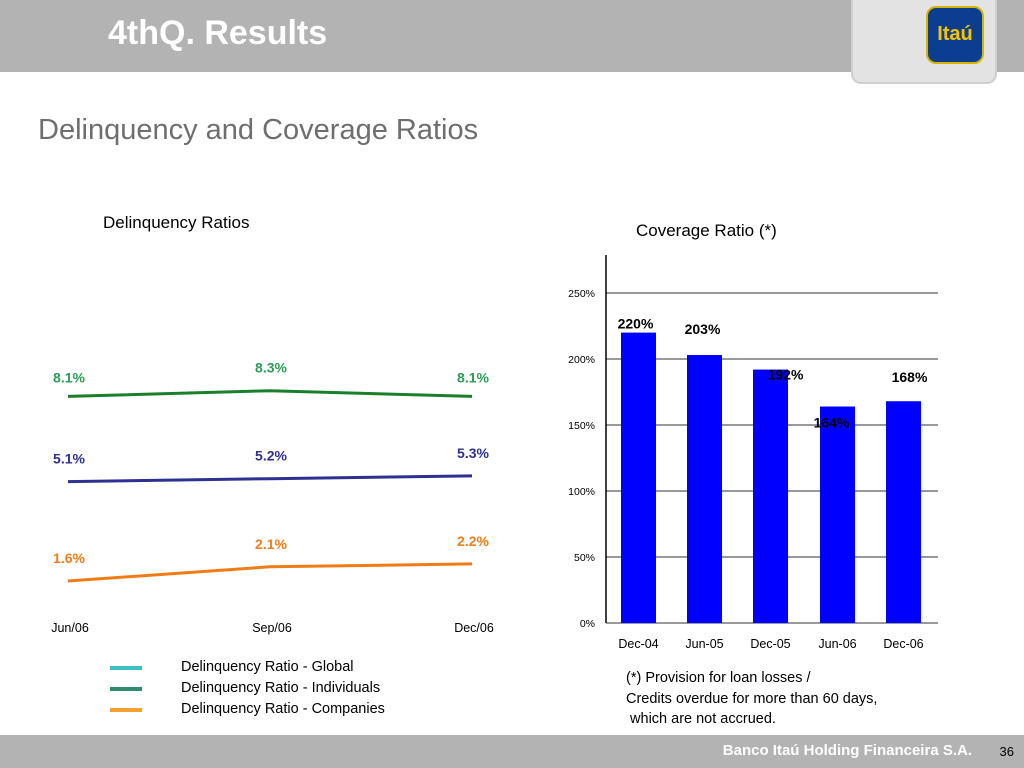 This screenshot has width=1024, height=768. I want to click on legend-label-individuals: Delinquency Ratio - Individuals, so click(281, 688).